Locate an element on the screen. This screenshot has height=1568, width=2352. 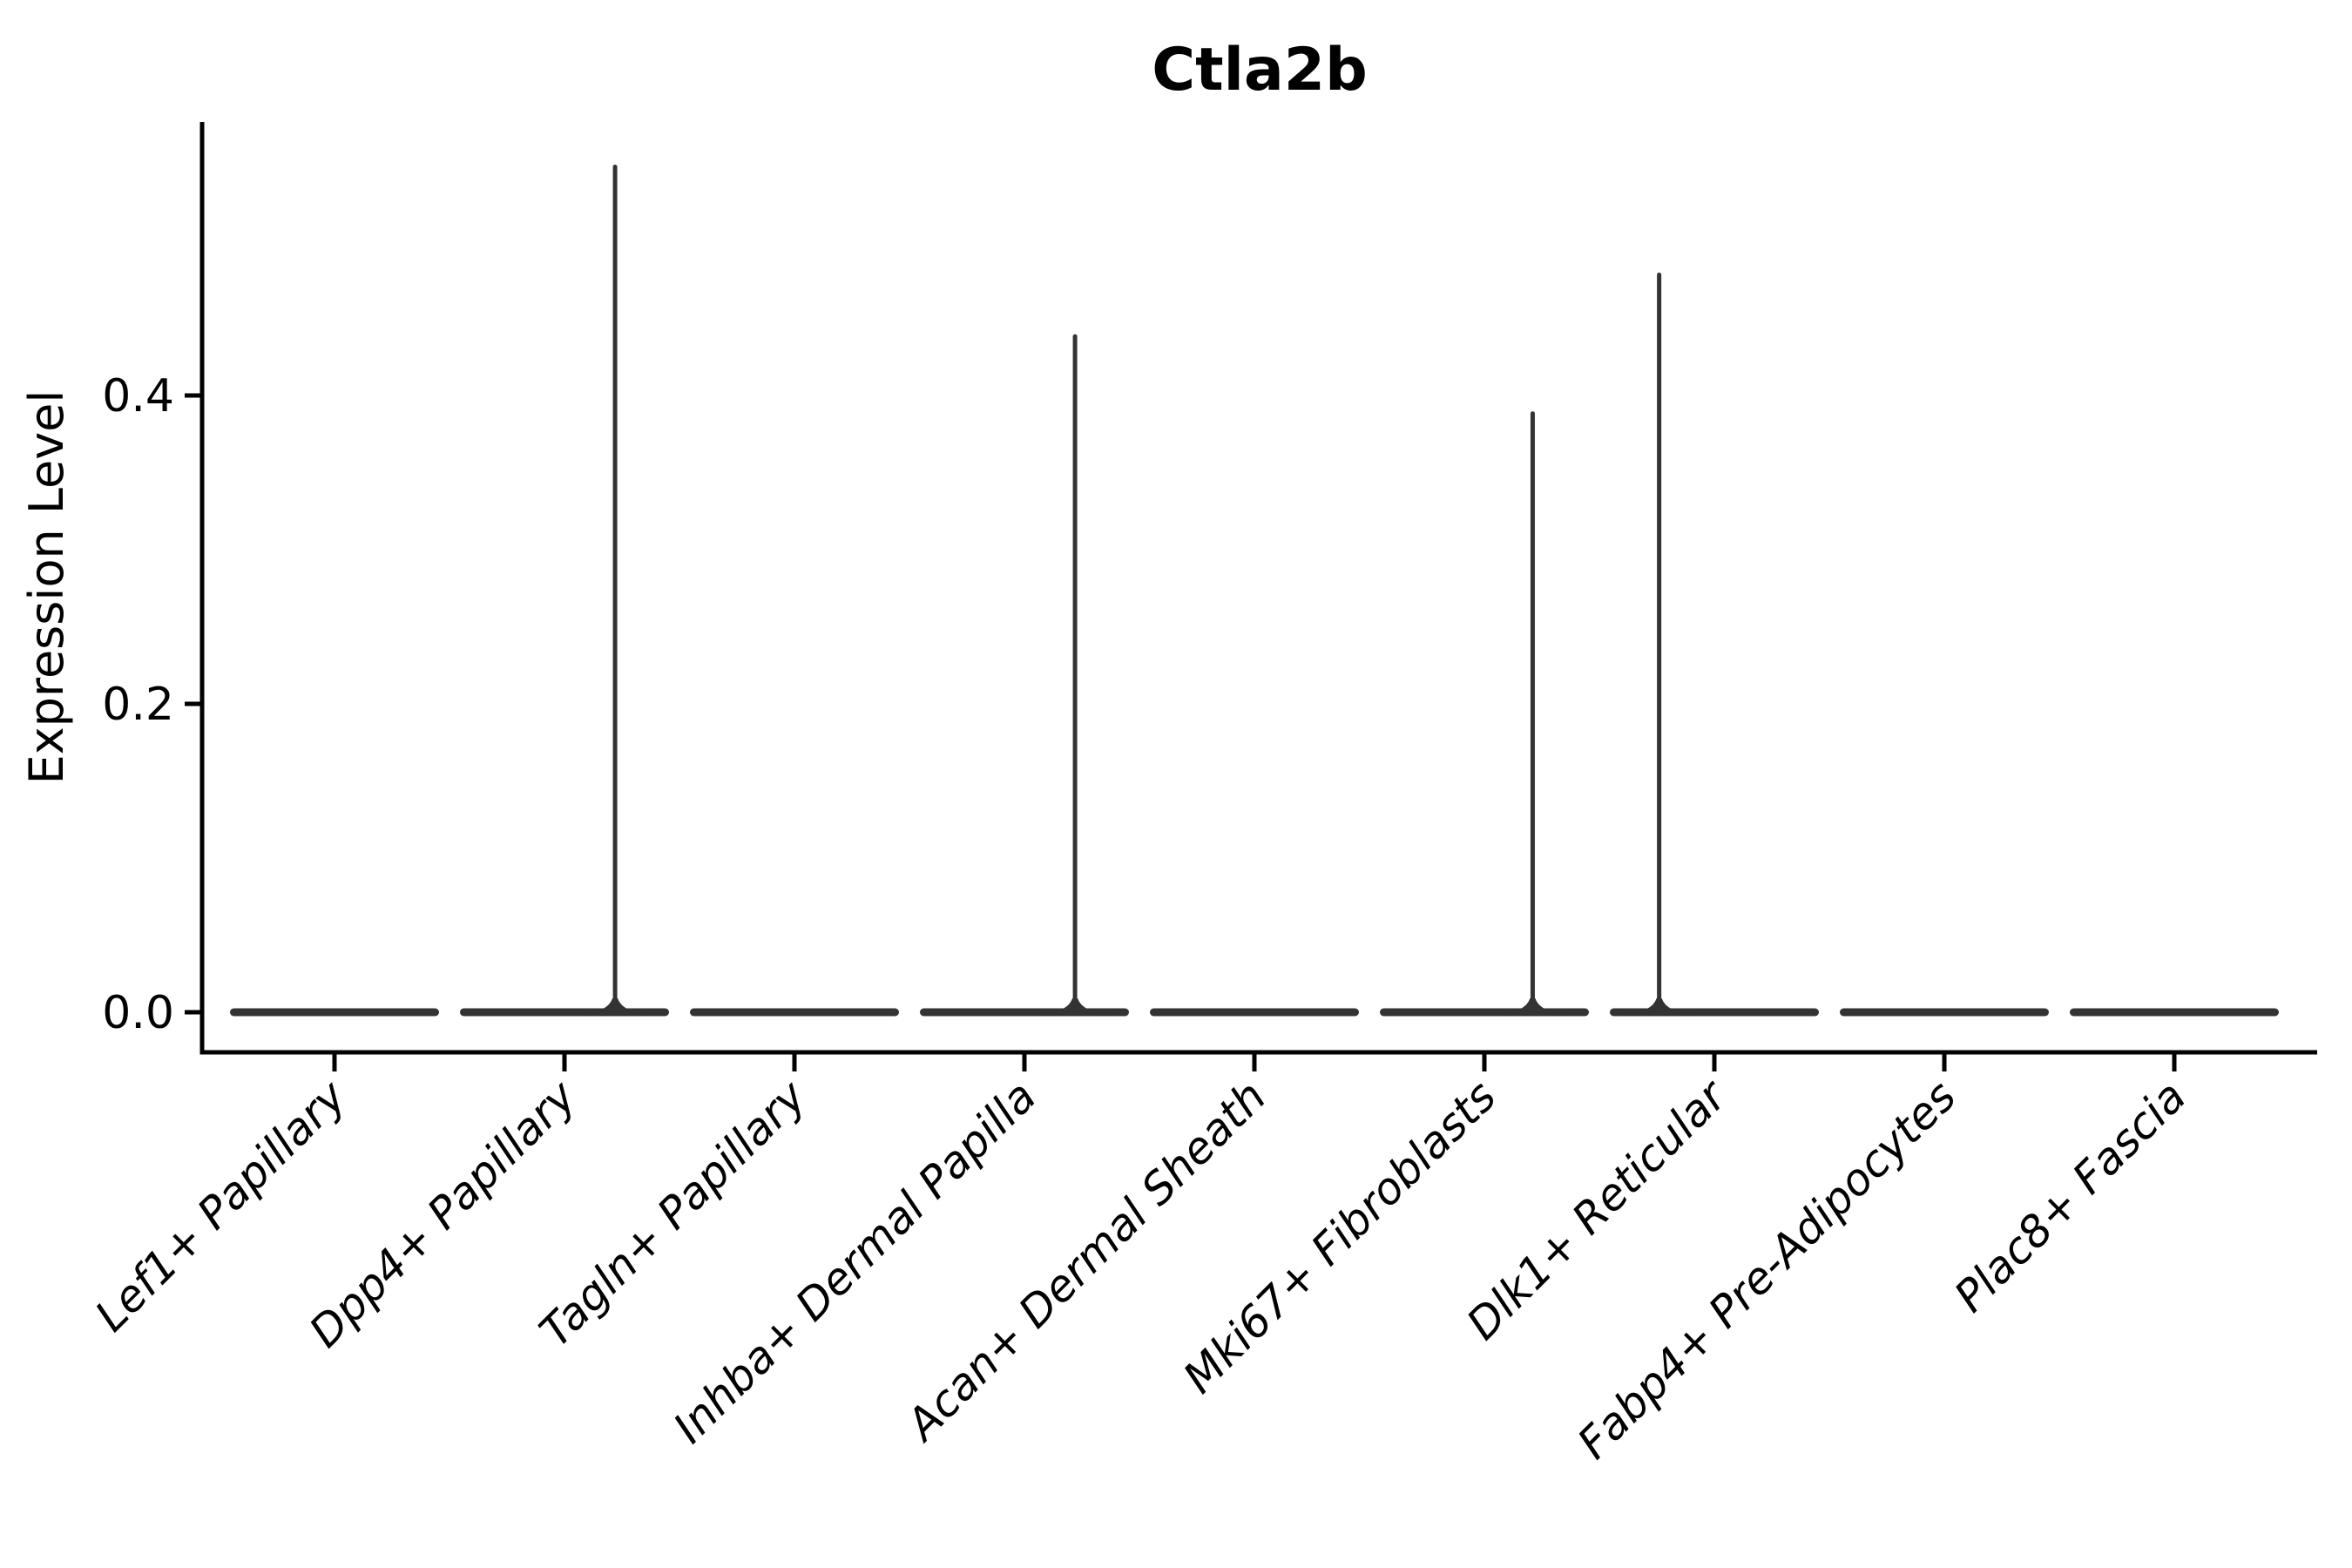
x-tick-label: Plac8+ Fascia is located at coordinates (2070, 1196).